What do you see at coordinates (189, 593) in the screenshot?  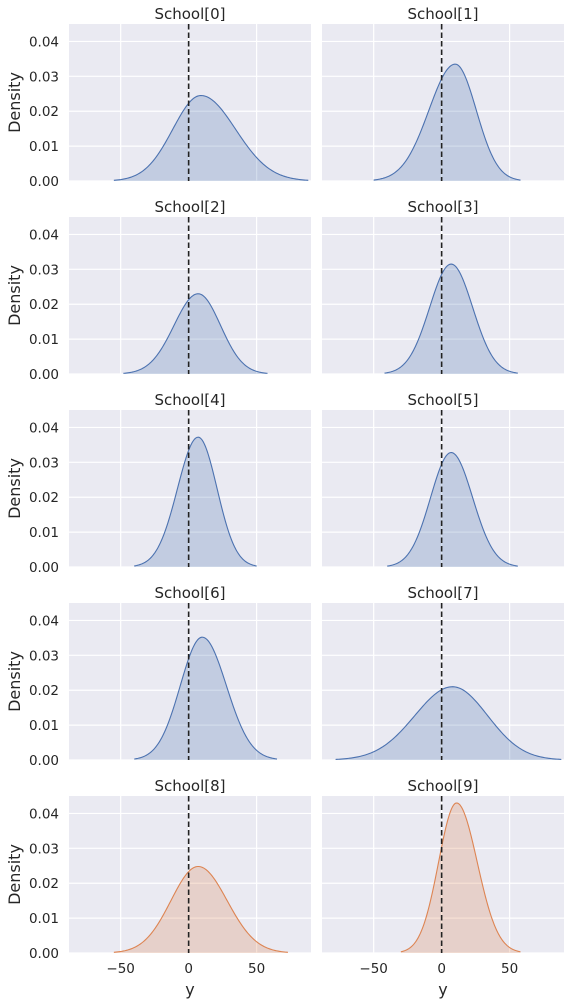 I see `panel-title: School[6]` at bounding box center [189, 593].